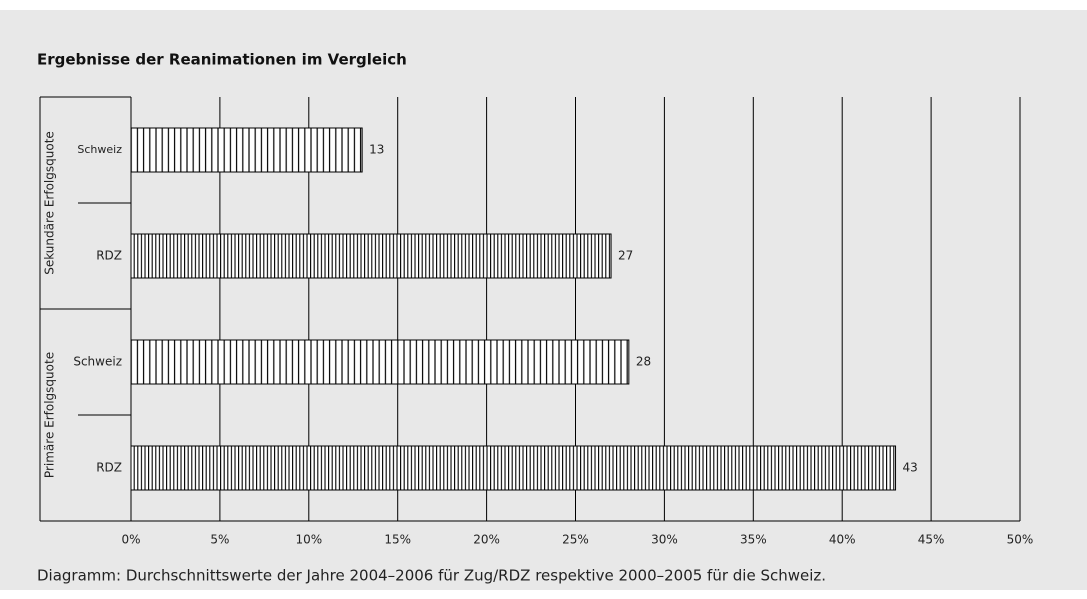 The width and height of the screenshot is (1087, 599). Describe the element at coordinates (376, 150) in the screenshot. I see `value-label: 13` at that location.